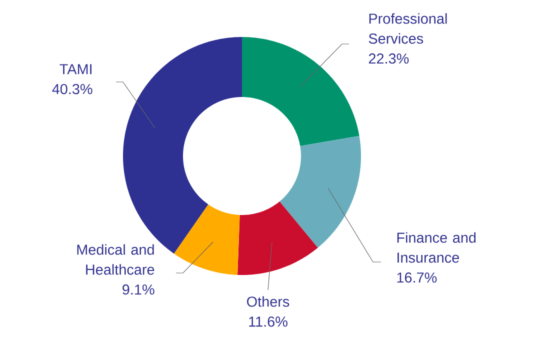  I want to click on data-label: 40.3%, so click(72, 89).